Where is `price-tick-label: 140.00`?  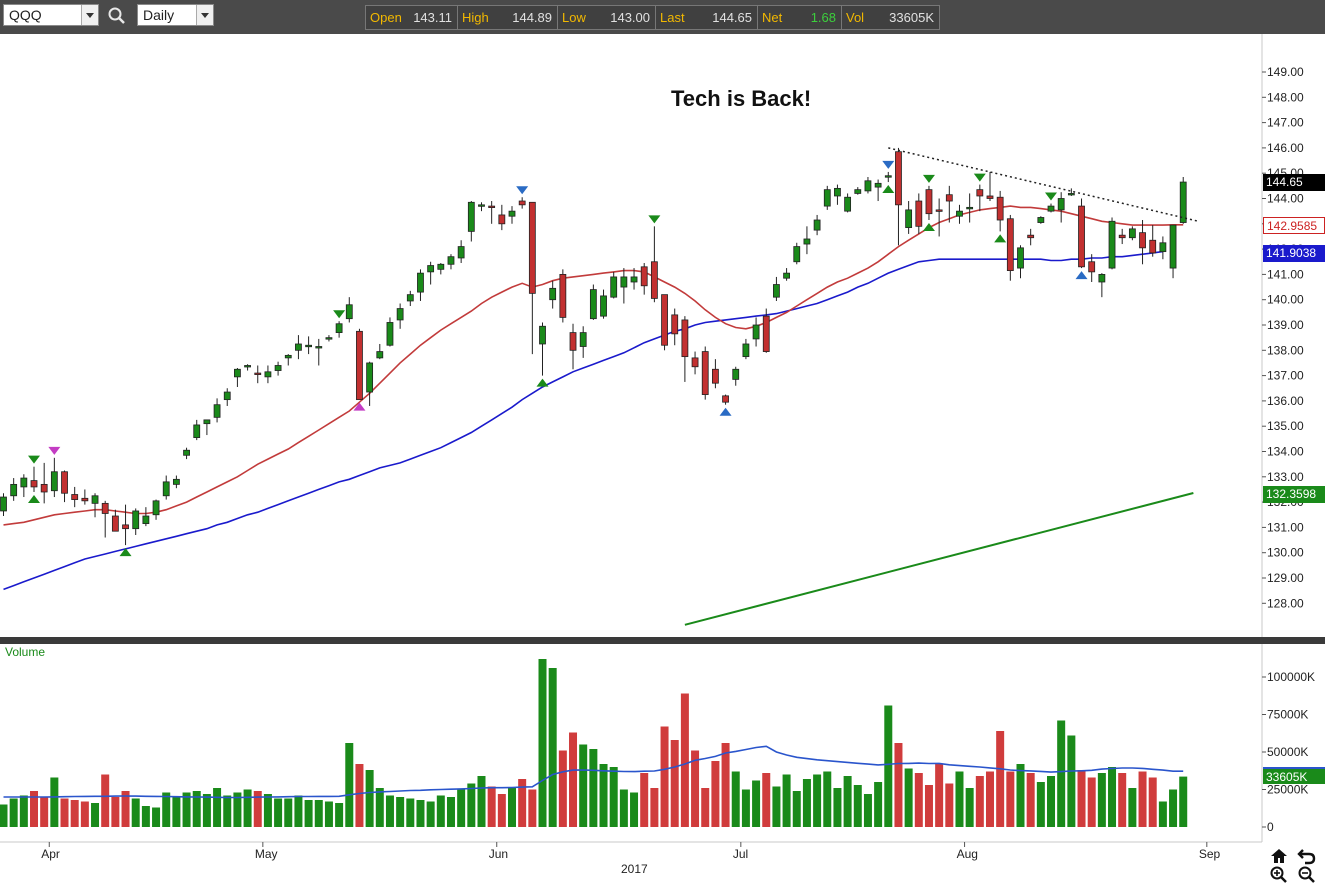 price-tick-label: 140.00 is located at coordinates (1285, 300).